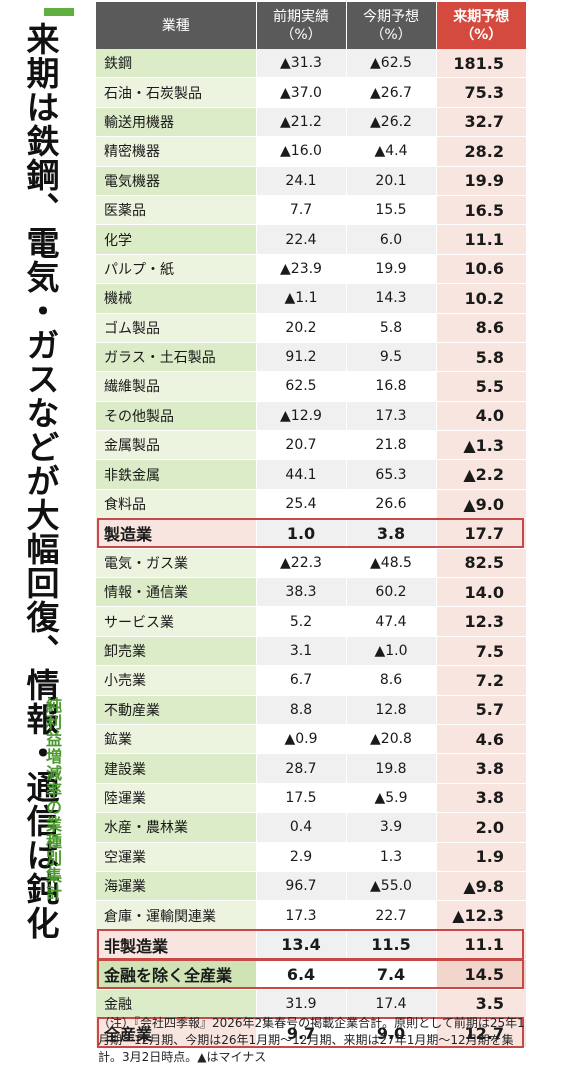  Describe the element at coordinates (301, 386) in the screenshot. I see `prev-actual-cell: 62.5` at that location.